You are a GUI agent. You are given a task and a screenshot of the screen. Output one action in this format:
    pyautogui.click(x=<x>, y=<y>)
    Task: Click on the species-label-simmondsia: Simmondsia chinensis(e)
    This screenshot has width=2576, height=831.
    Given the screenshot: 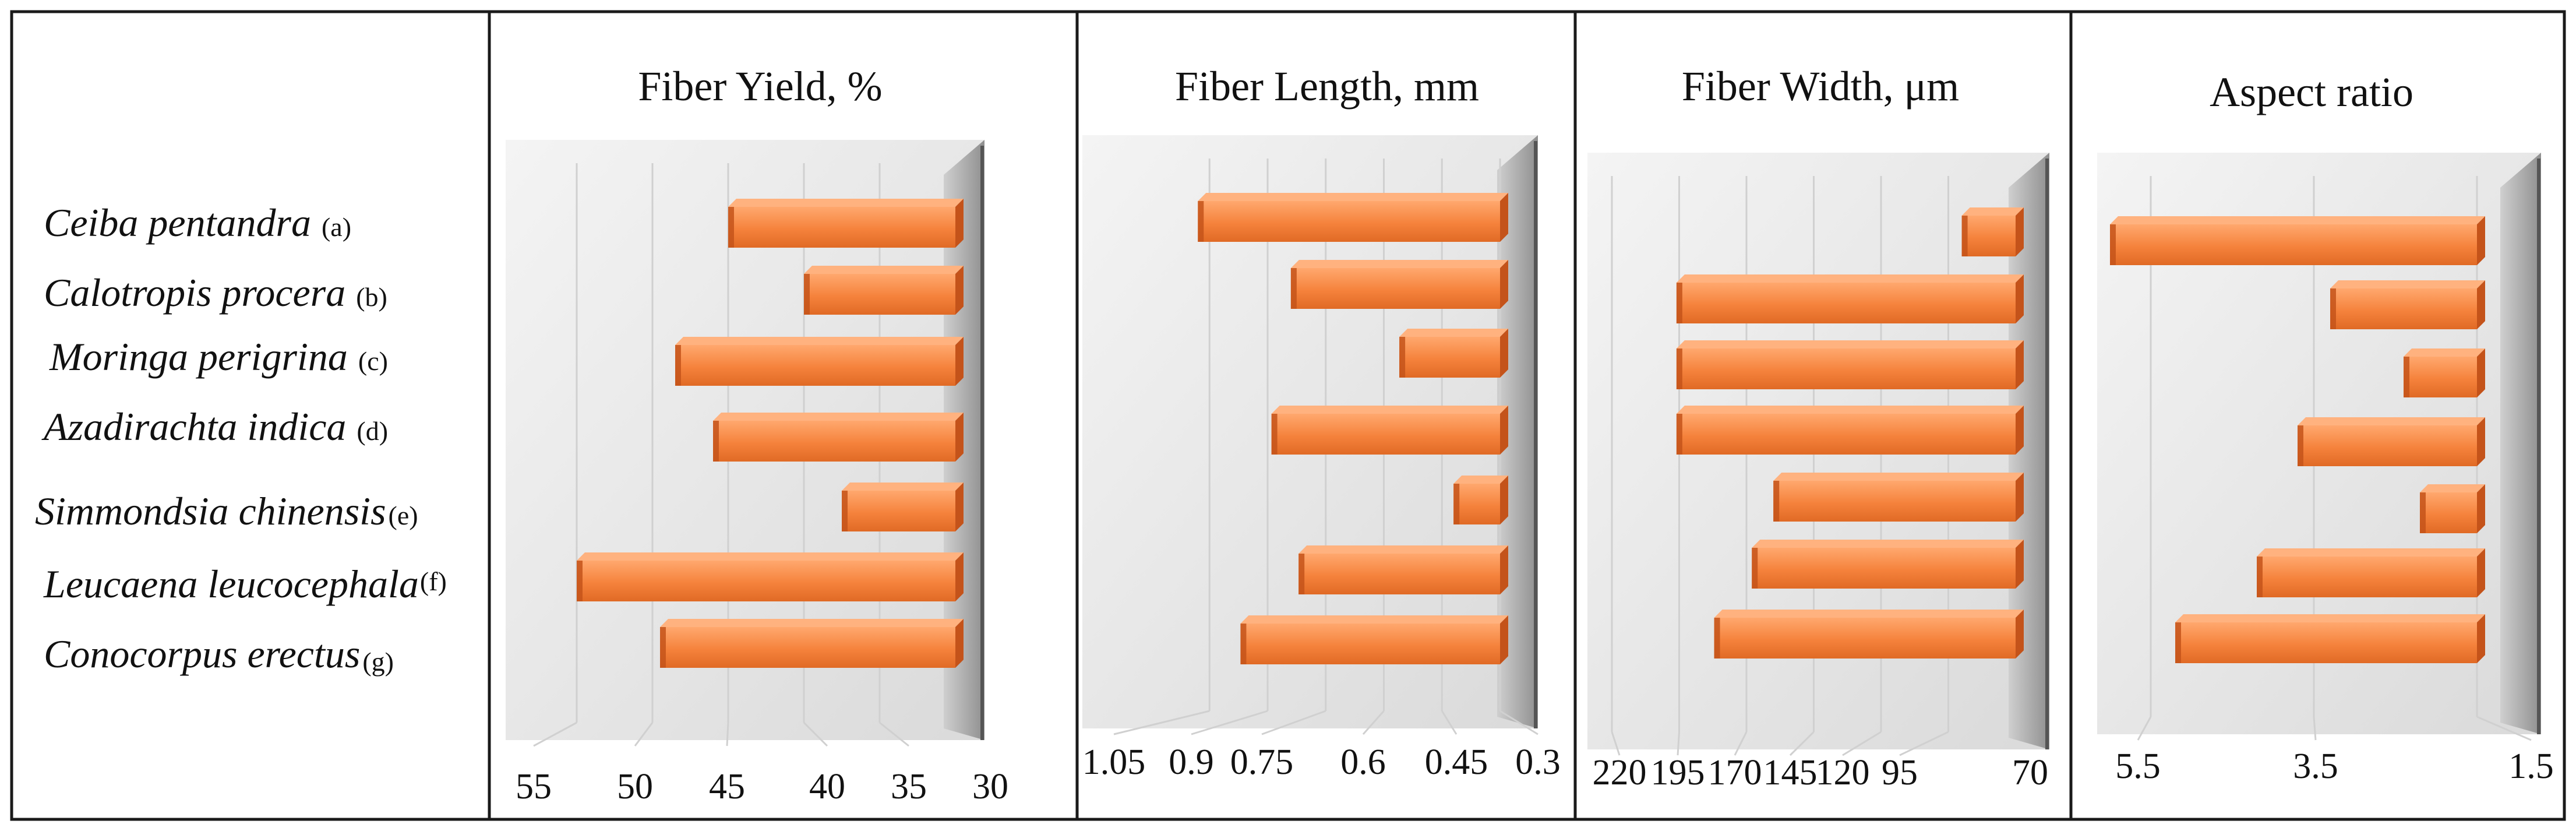 What is the action you would take?
    pyautogui.click(x=227, y=511)
    